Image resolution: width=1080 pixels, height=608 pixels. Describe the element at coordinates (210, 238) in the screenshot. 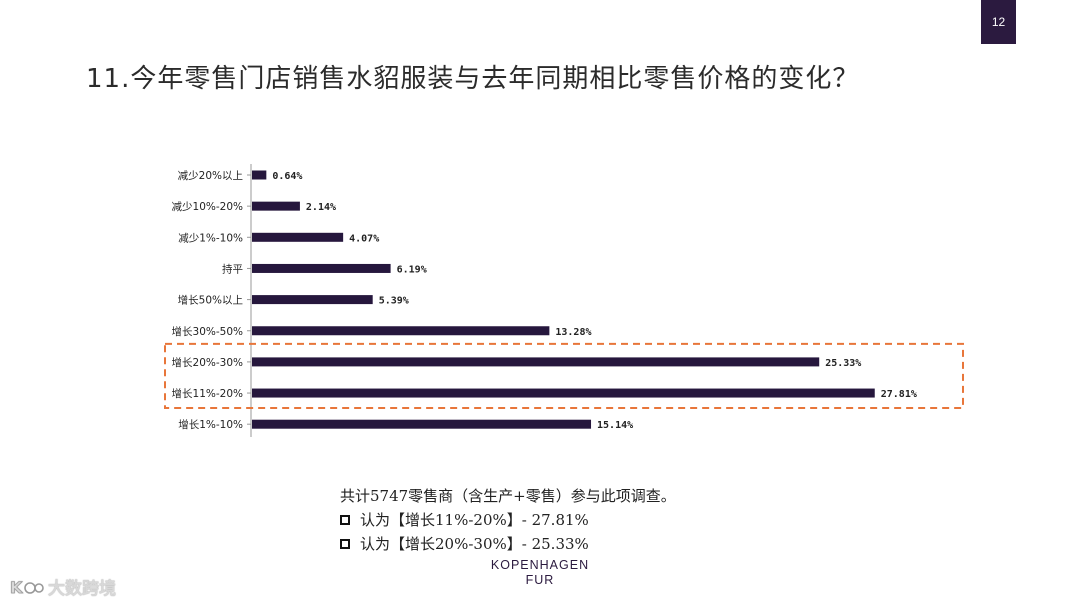

I see `category-label: 减少1%-10%` at that location.